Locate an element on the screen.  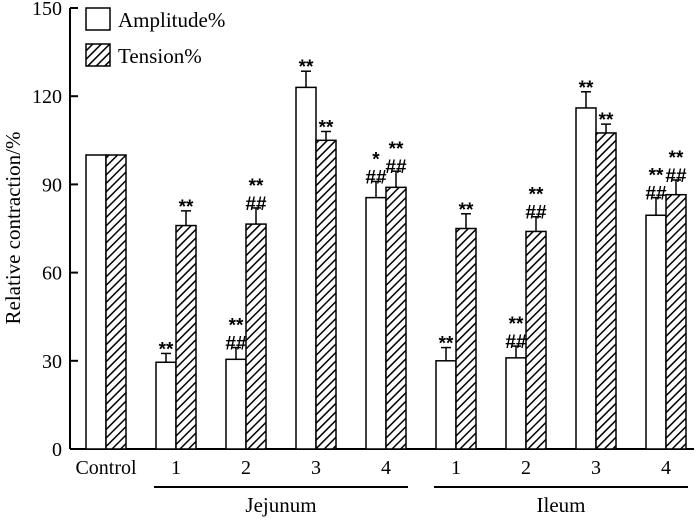
y-tick-label: 60 is located at coordinates (52, 274).